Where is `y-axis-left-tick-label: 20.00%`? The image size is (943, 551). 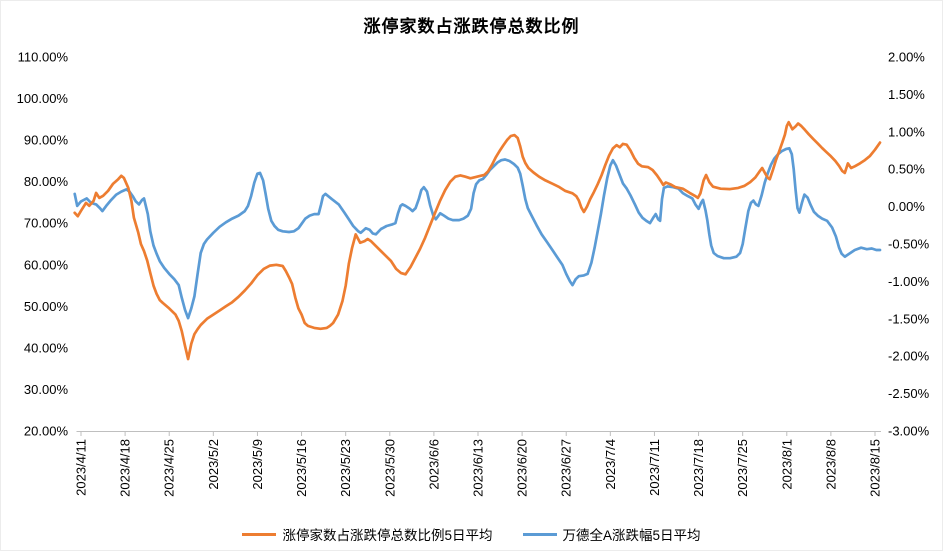 y-axis-left-tick-label: 20.00% is located at coordinates (46, 431).